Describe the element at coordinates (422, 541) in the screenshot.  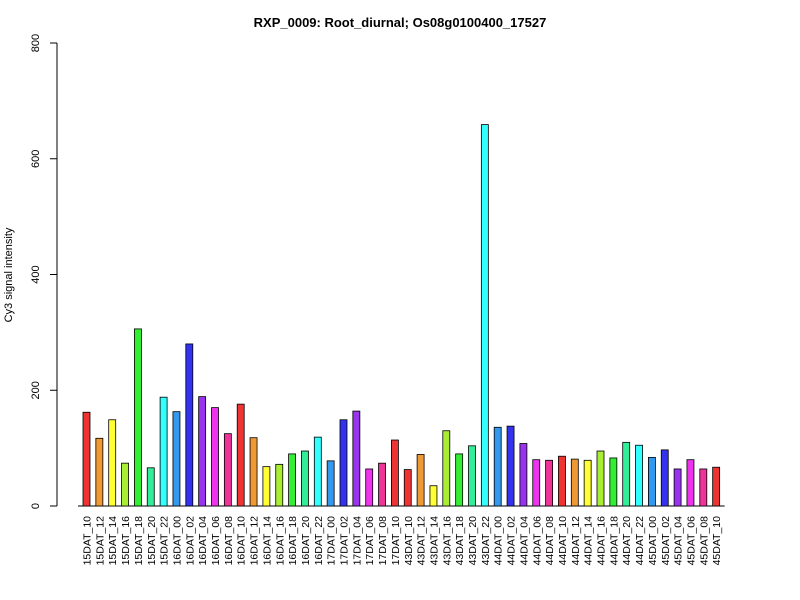
I see `x-tick-label: 43DAT_12` at that location.